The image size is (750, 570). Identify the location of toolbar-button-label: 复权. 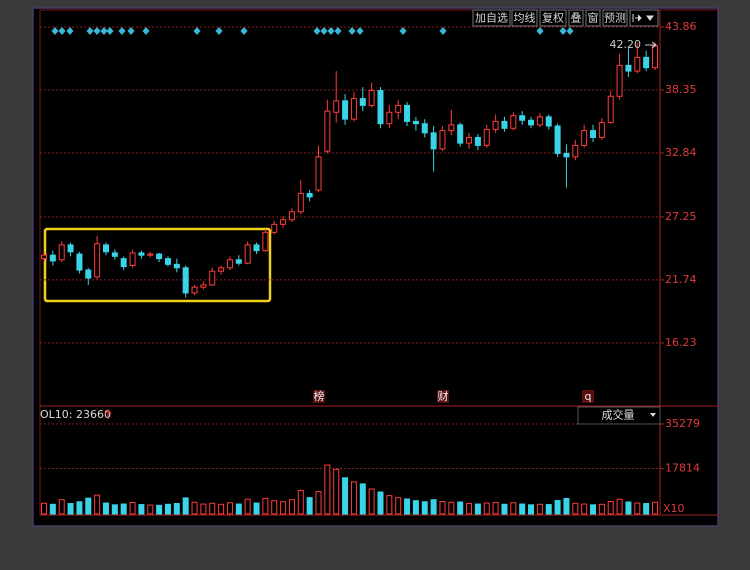
(553, 18).